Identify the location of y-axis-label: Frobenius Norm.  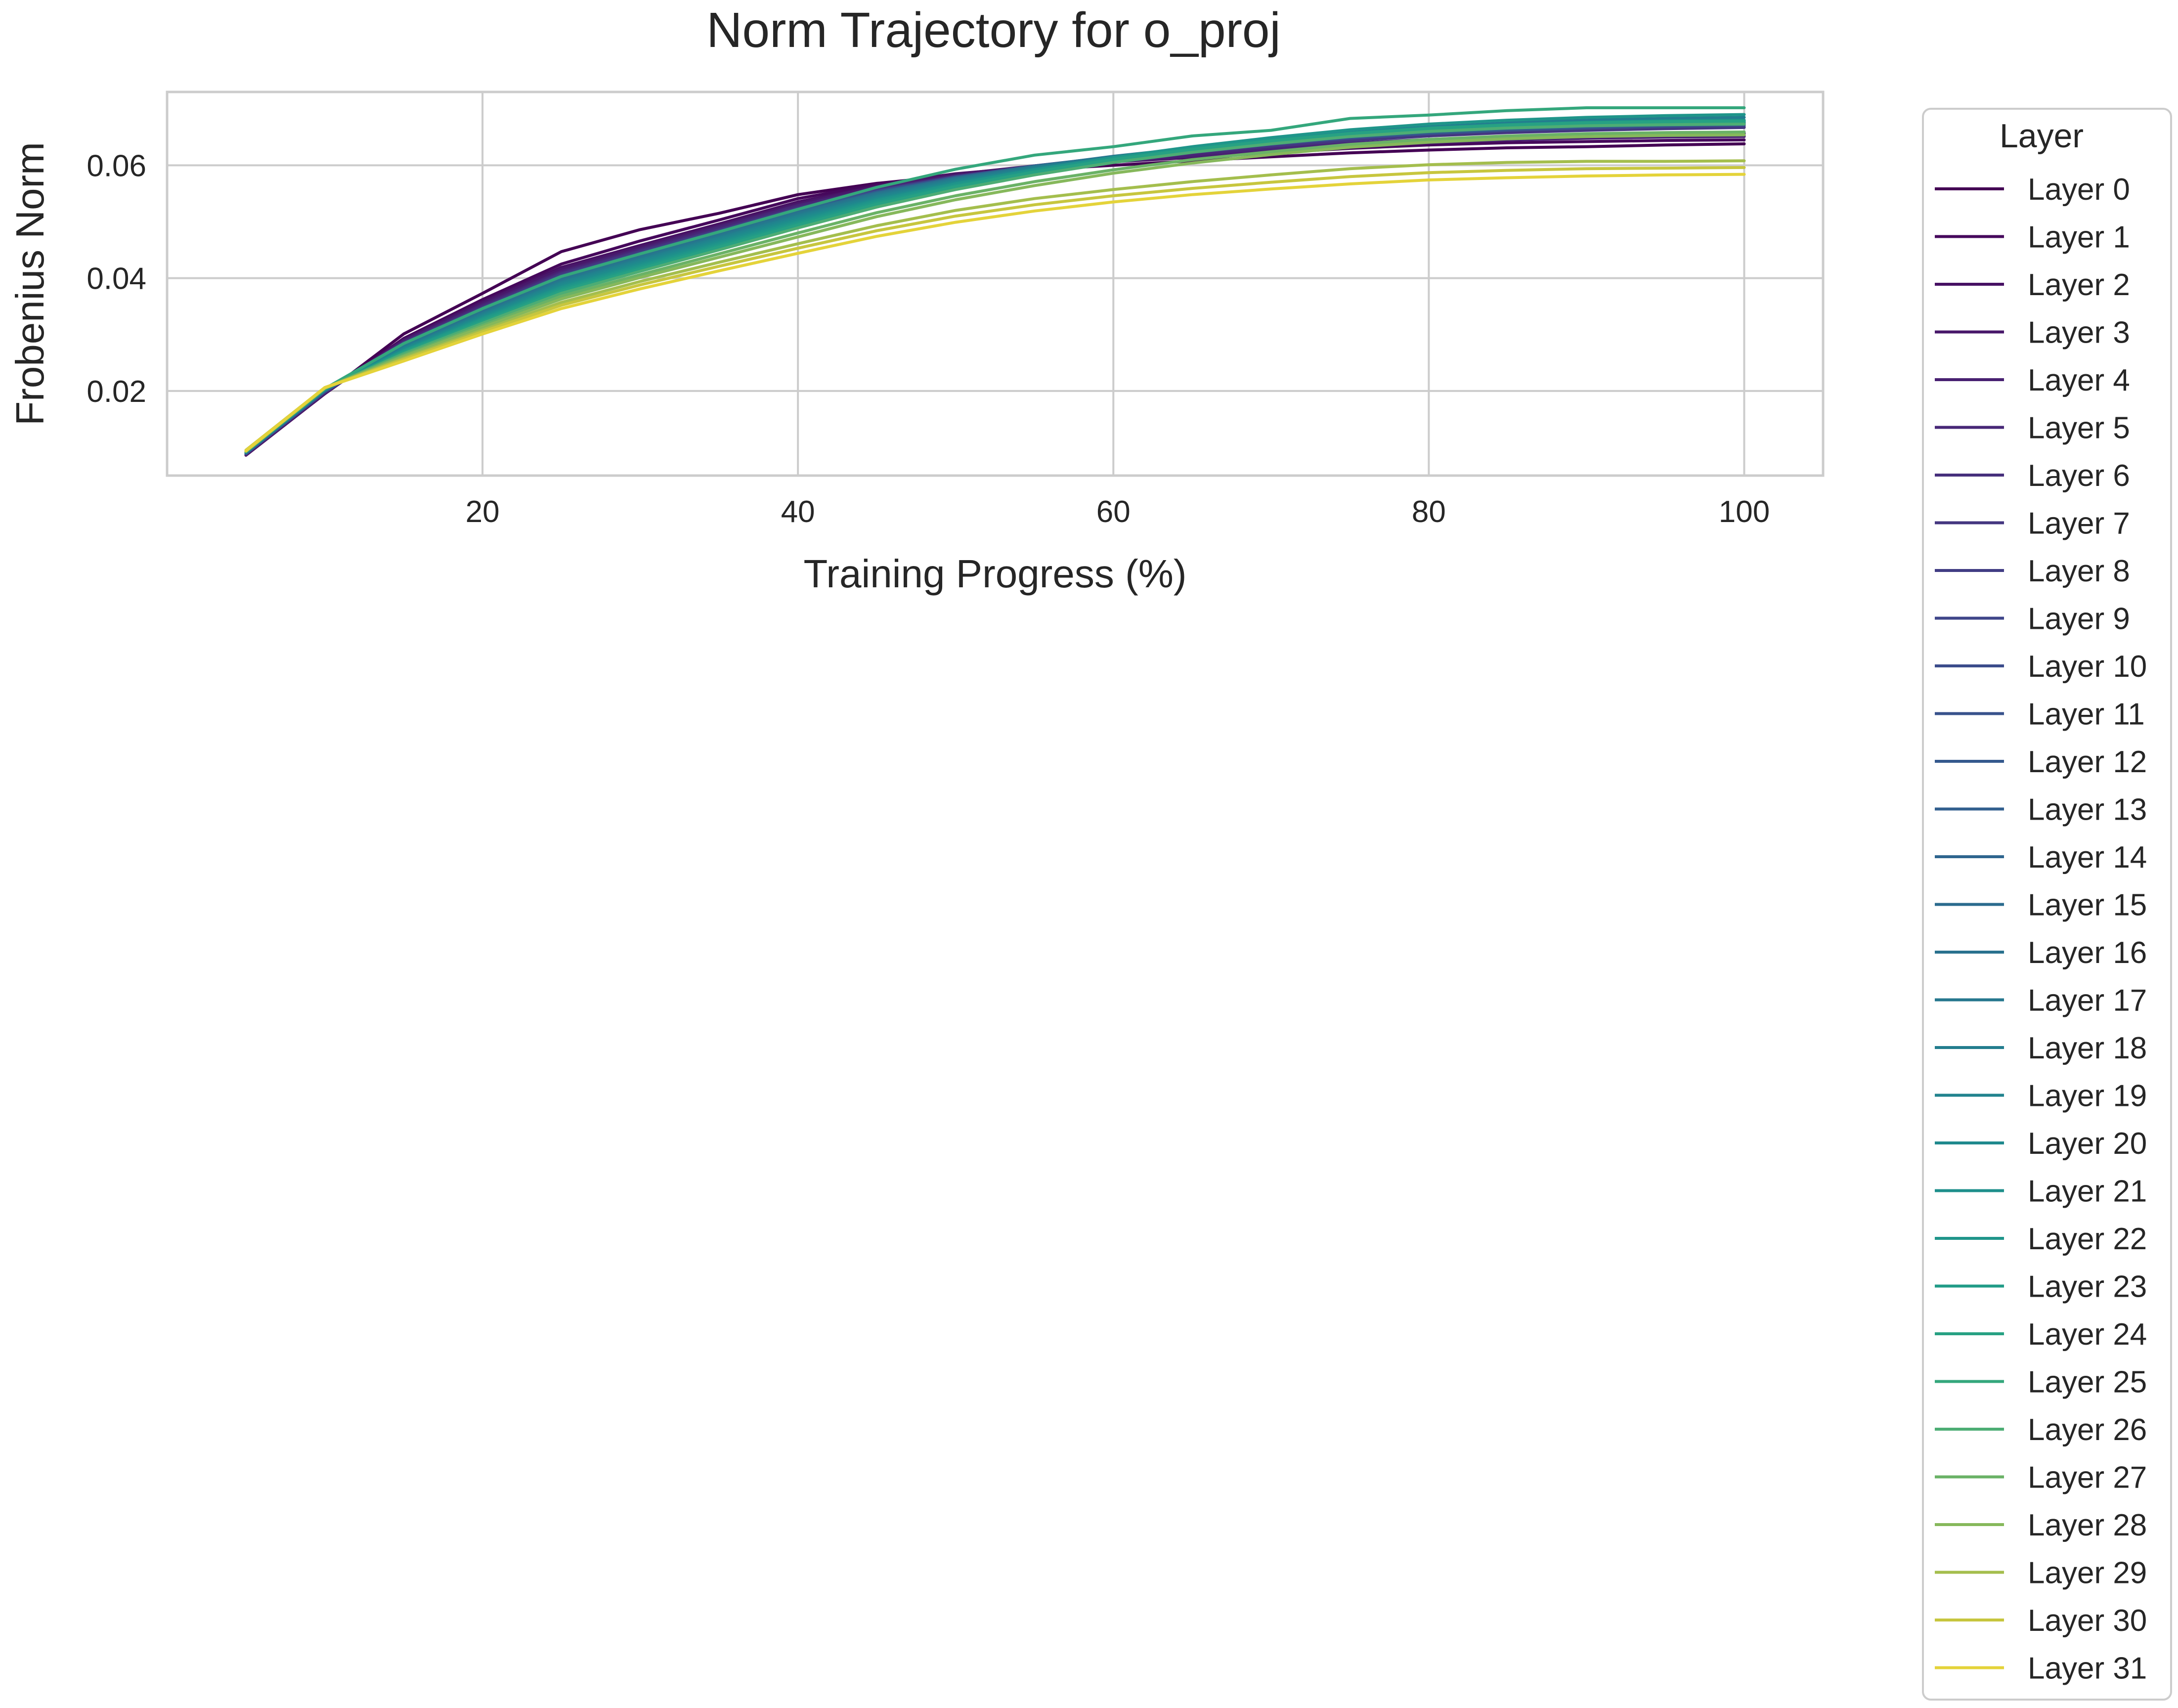
(30, 284).